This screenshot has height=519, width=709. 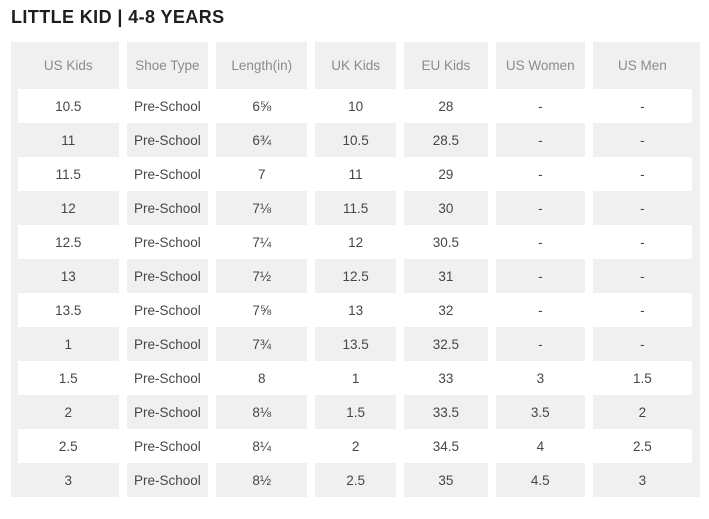 What do you see at coordinates (266, 446) in the screenshot?
I see `cell: 8¼` at bounding box center [266, 446].